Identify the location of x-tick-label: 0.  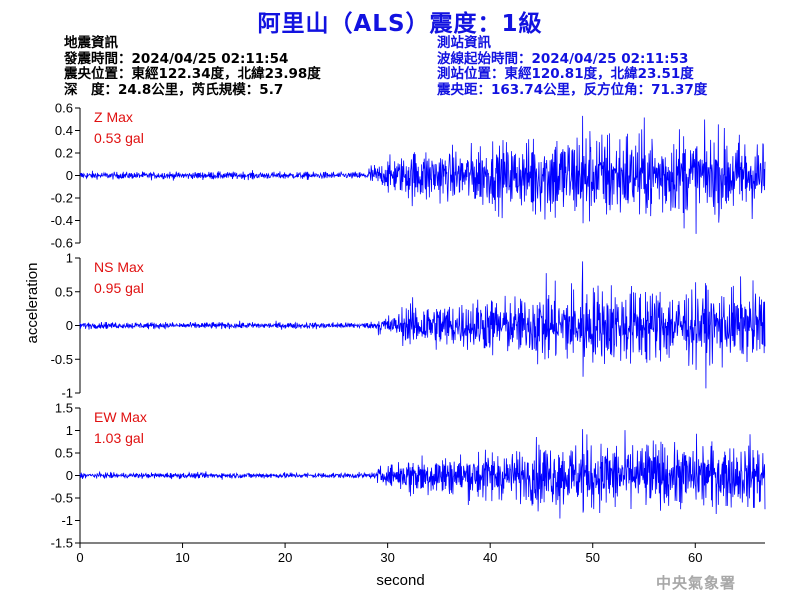
(79, 557).